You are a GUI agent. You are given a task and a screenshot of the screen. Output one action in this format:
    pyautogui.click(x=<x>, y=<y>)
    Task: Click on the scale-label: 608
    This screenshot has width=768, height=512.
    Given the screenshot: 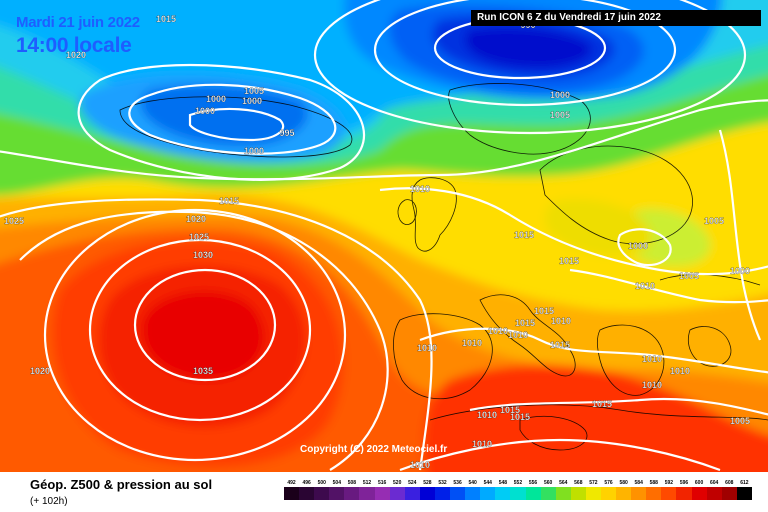 What is the action you would take?
    pyautogui.click(x=729, y=483)
    